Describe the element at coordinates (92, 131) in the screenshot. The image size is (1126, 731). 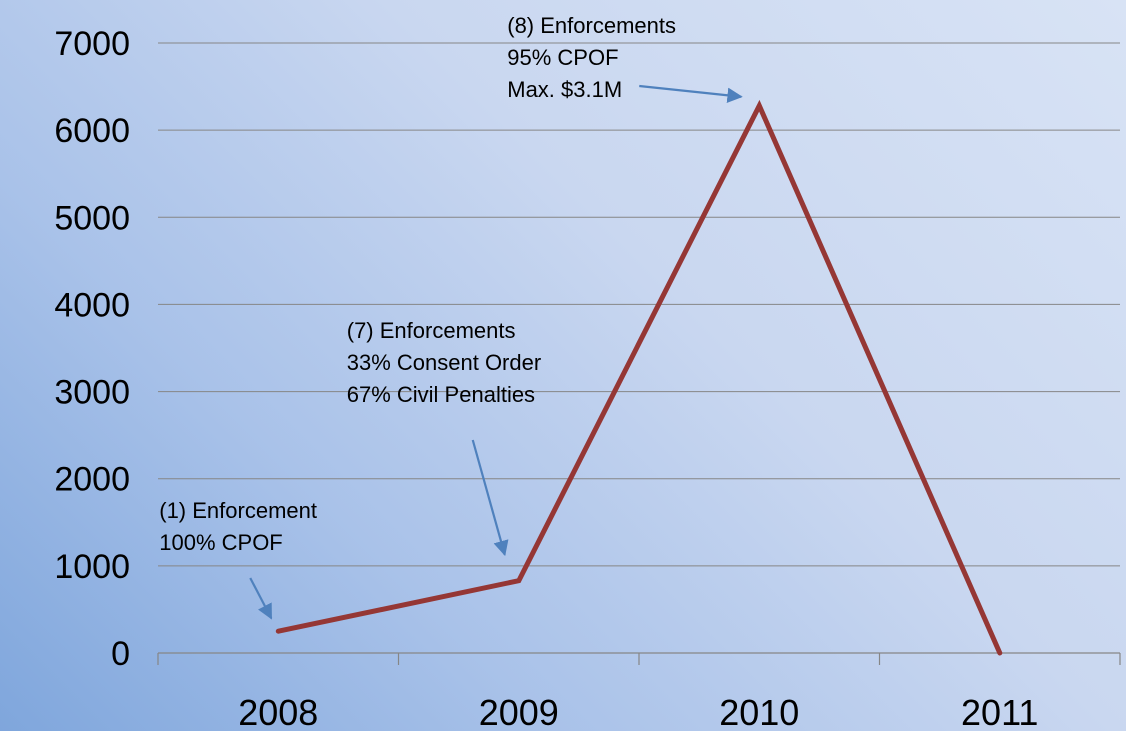
I see `y-tick-label: 6000` at that location.